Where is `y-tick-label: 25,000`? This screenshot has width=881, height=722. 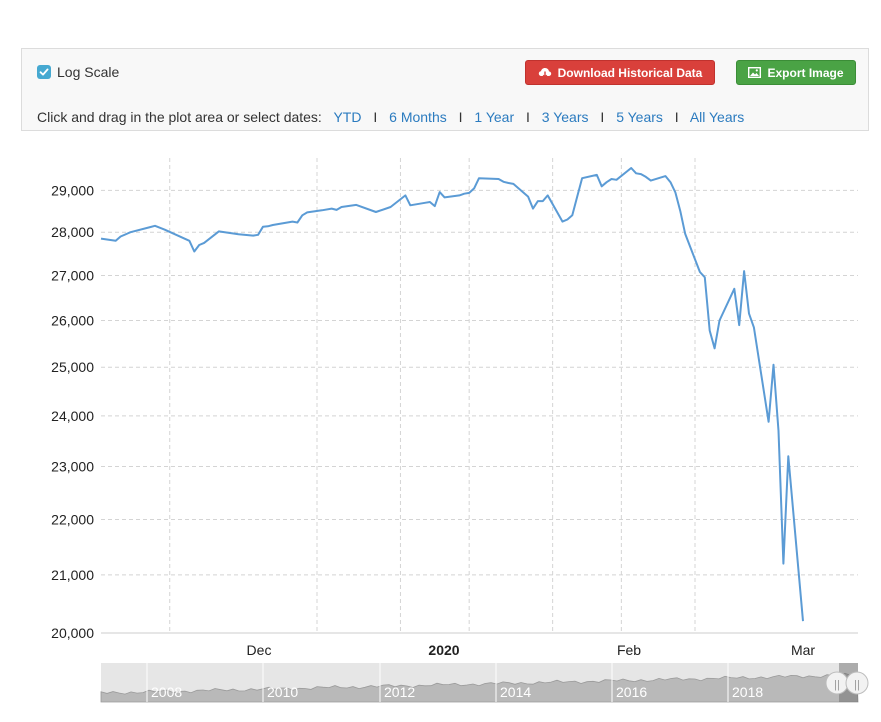 y-tick-label: 25,000 is located at coordinates (72, 367).